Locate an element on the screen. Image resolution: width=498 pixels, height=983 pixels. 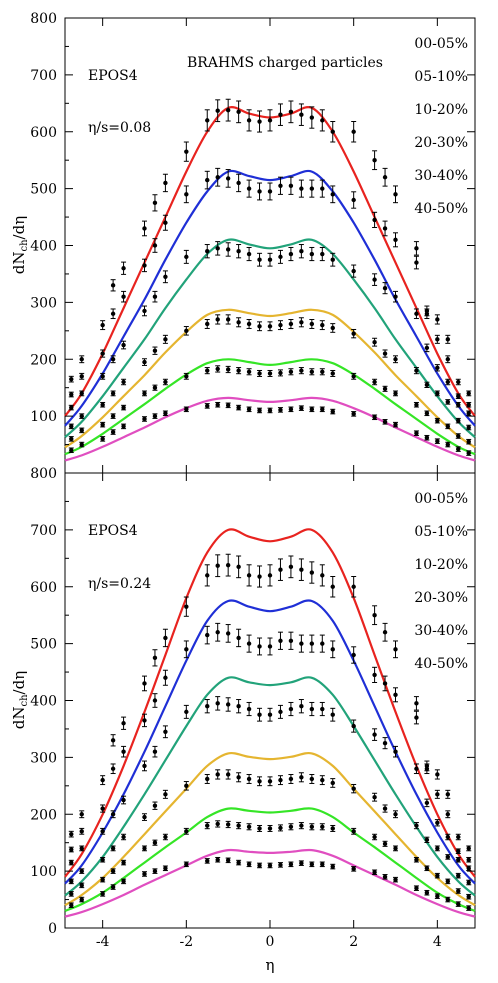
x-tick-label: 4 is located at coordinates (437, 942).